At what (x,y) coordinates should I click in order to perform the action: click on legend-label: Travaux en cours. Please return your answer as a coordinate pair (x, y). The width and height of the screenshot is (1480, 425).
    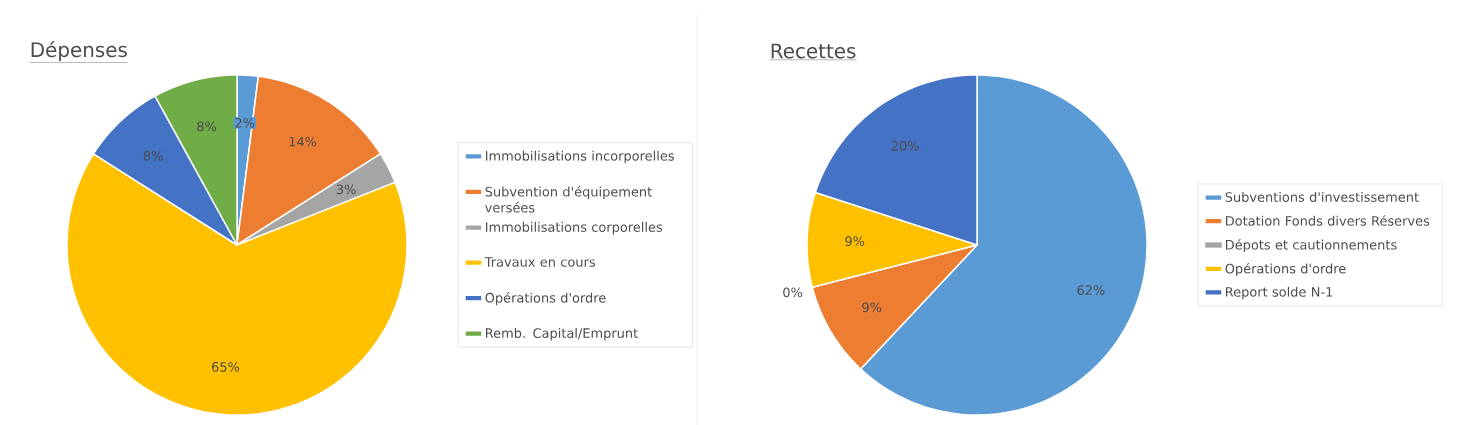
    Looking at the image, I should click on (539, 262).